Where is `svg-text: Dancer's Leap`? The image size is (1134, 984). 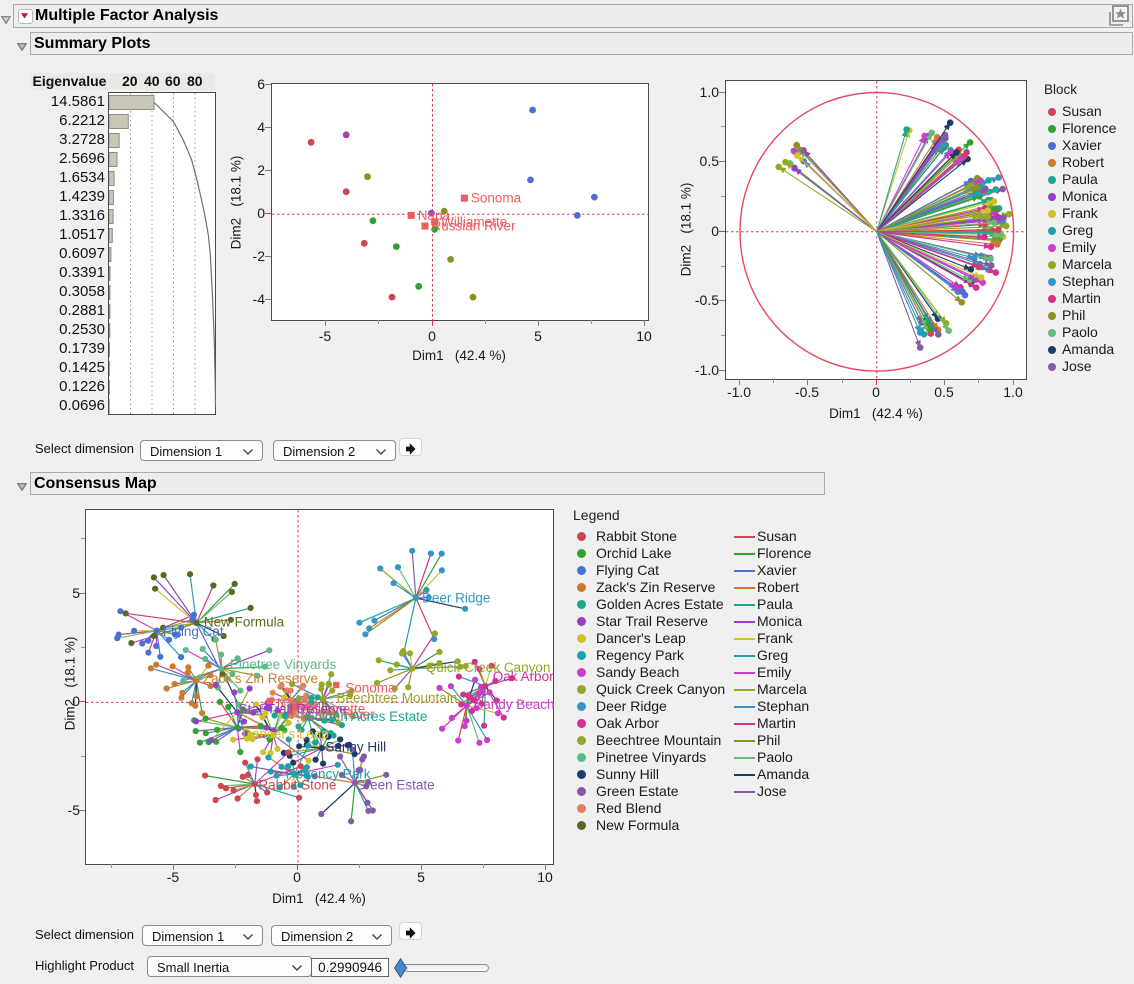
svg-text: Dancer's Leap is located at coordinates (285, 733).